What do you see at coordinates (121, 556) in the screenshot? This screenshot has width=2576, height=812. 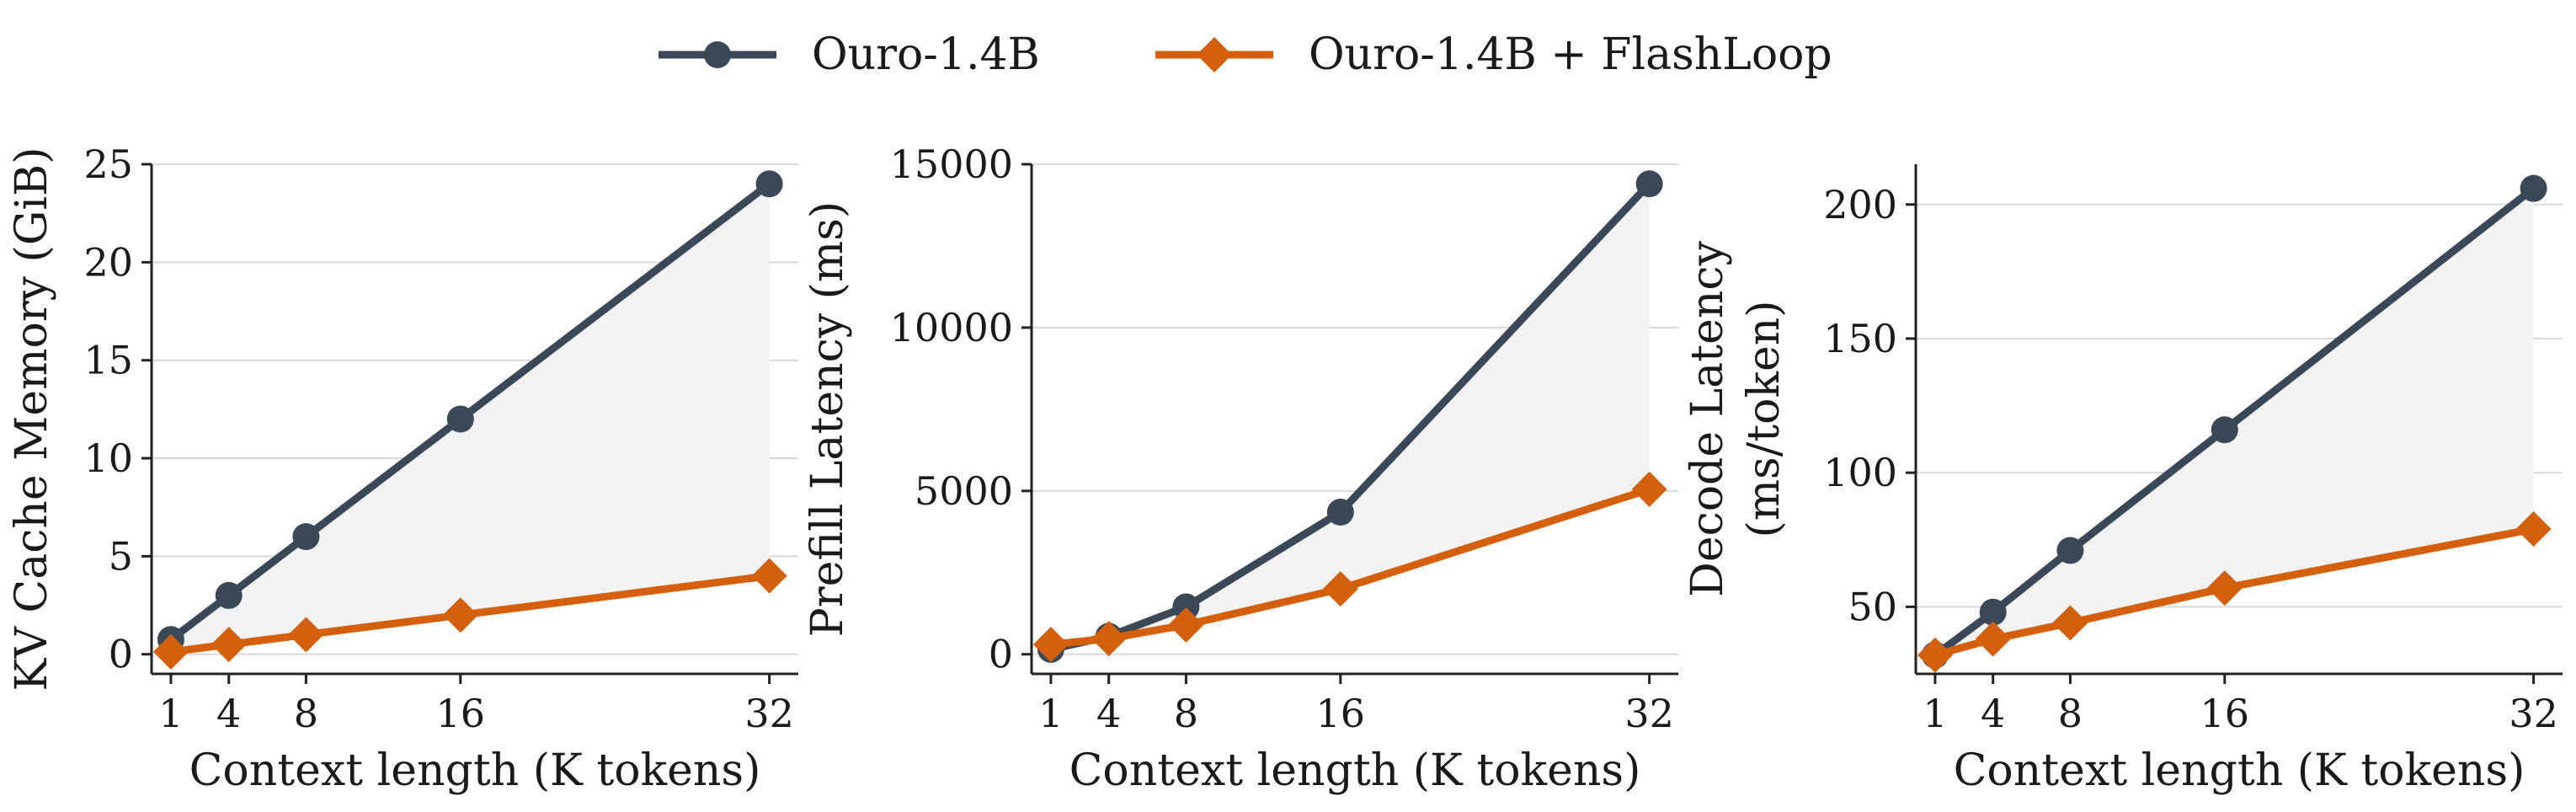 I see `y-tick-label: 5` at bounding box center [121, 556].